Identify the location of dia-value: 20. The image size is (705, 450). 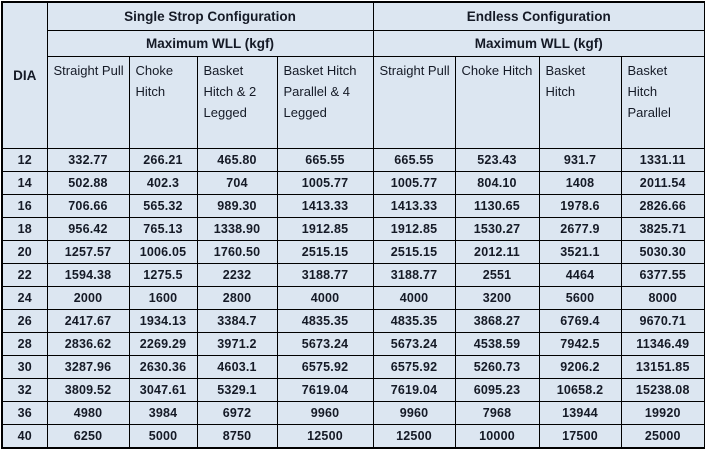
(24, 252).